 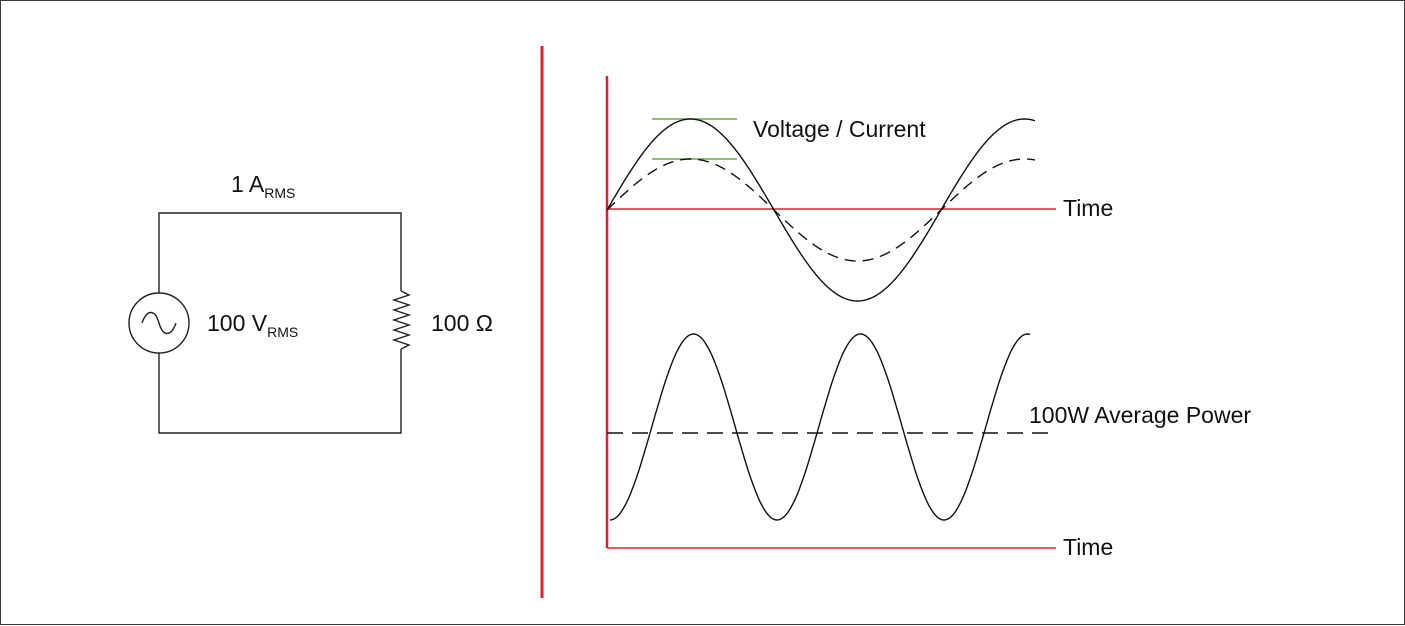 I want to click on power-waveform, so click(x=820, y=427).